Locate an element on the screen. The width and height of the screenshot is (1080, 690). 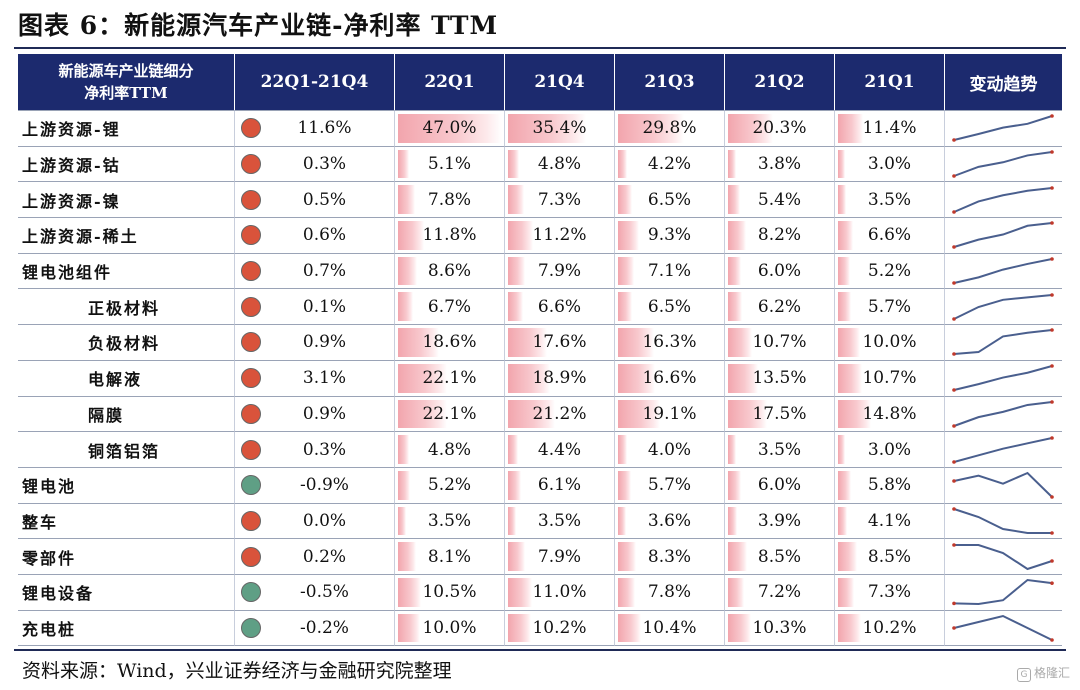
header-change: 22Q1-21Q4 is located at coordinates (314, 82).